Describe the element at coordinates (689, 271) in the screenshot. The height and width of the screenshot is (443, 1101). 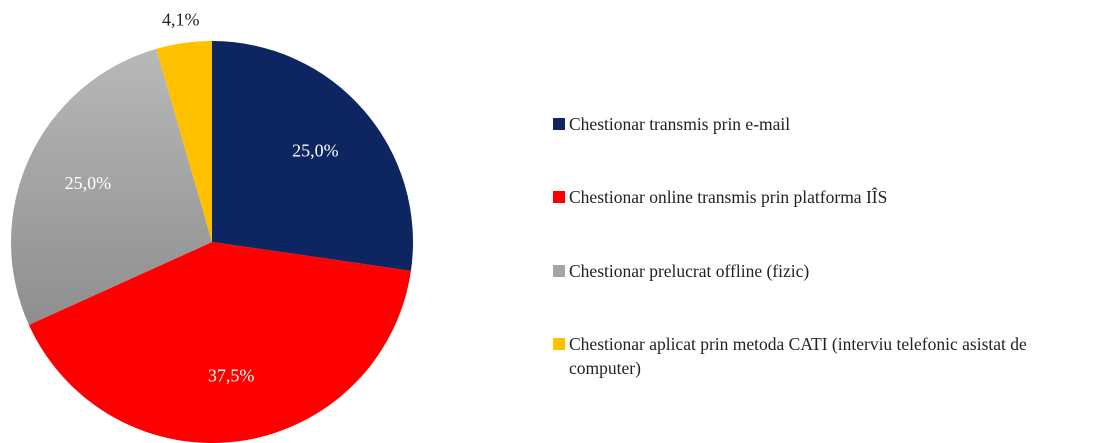
I see `legend-label: Chestionar prelucrat offline (fizic)` at that location.